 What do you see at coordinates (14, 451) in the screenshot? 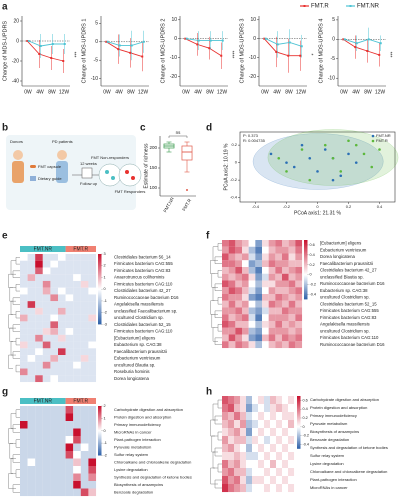
I see `dendrogram` at bounding box center [14, 451].